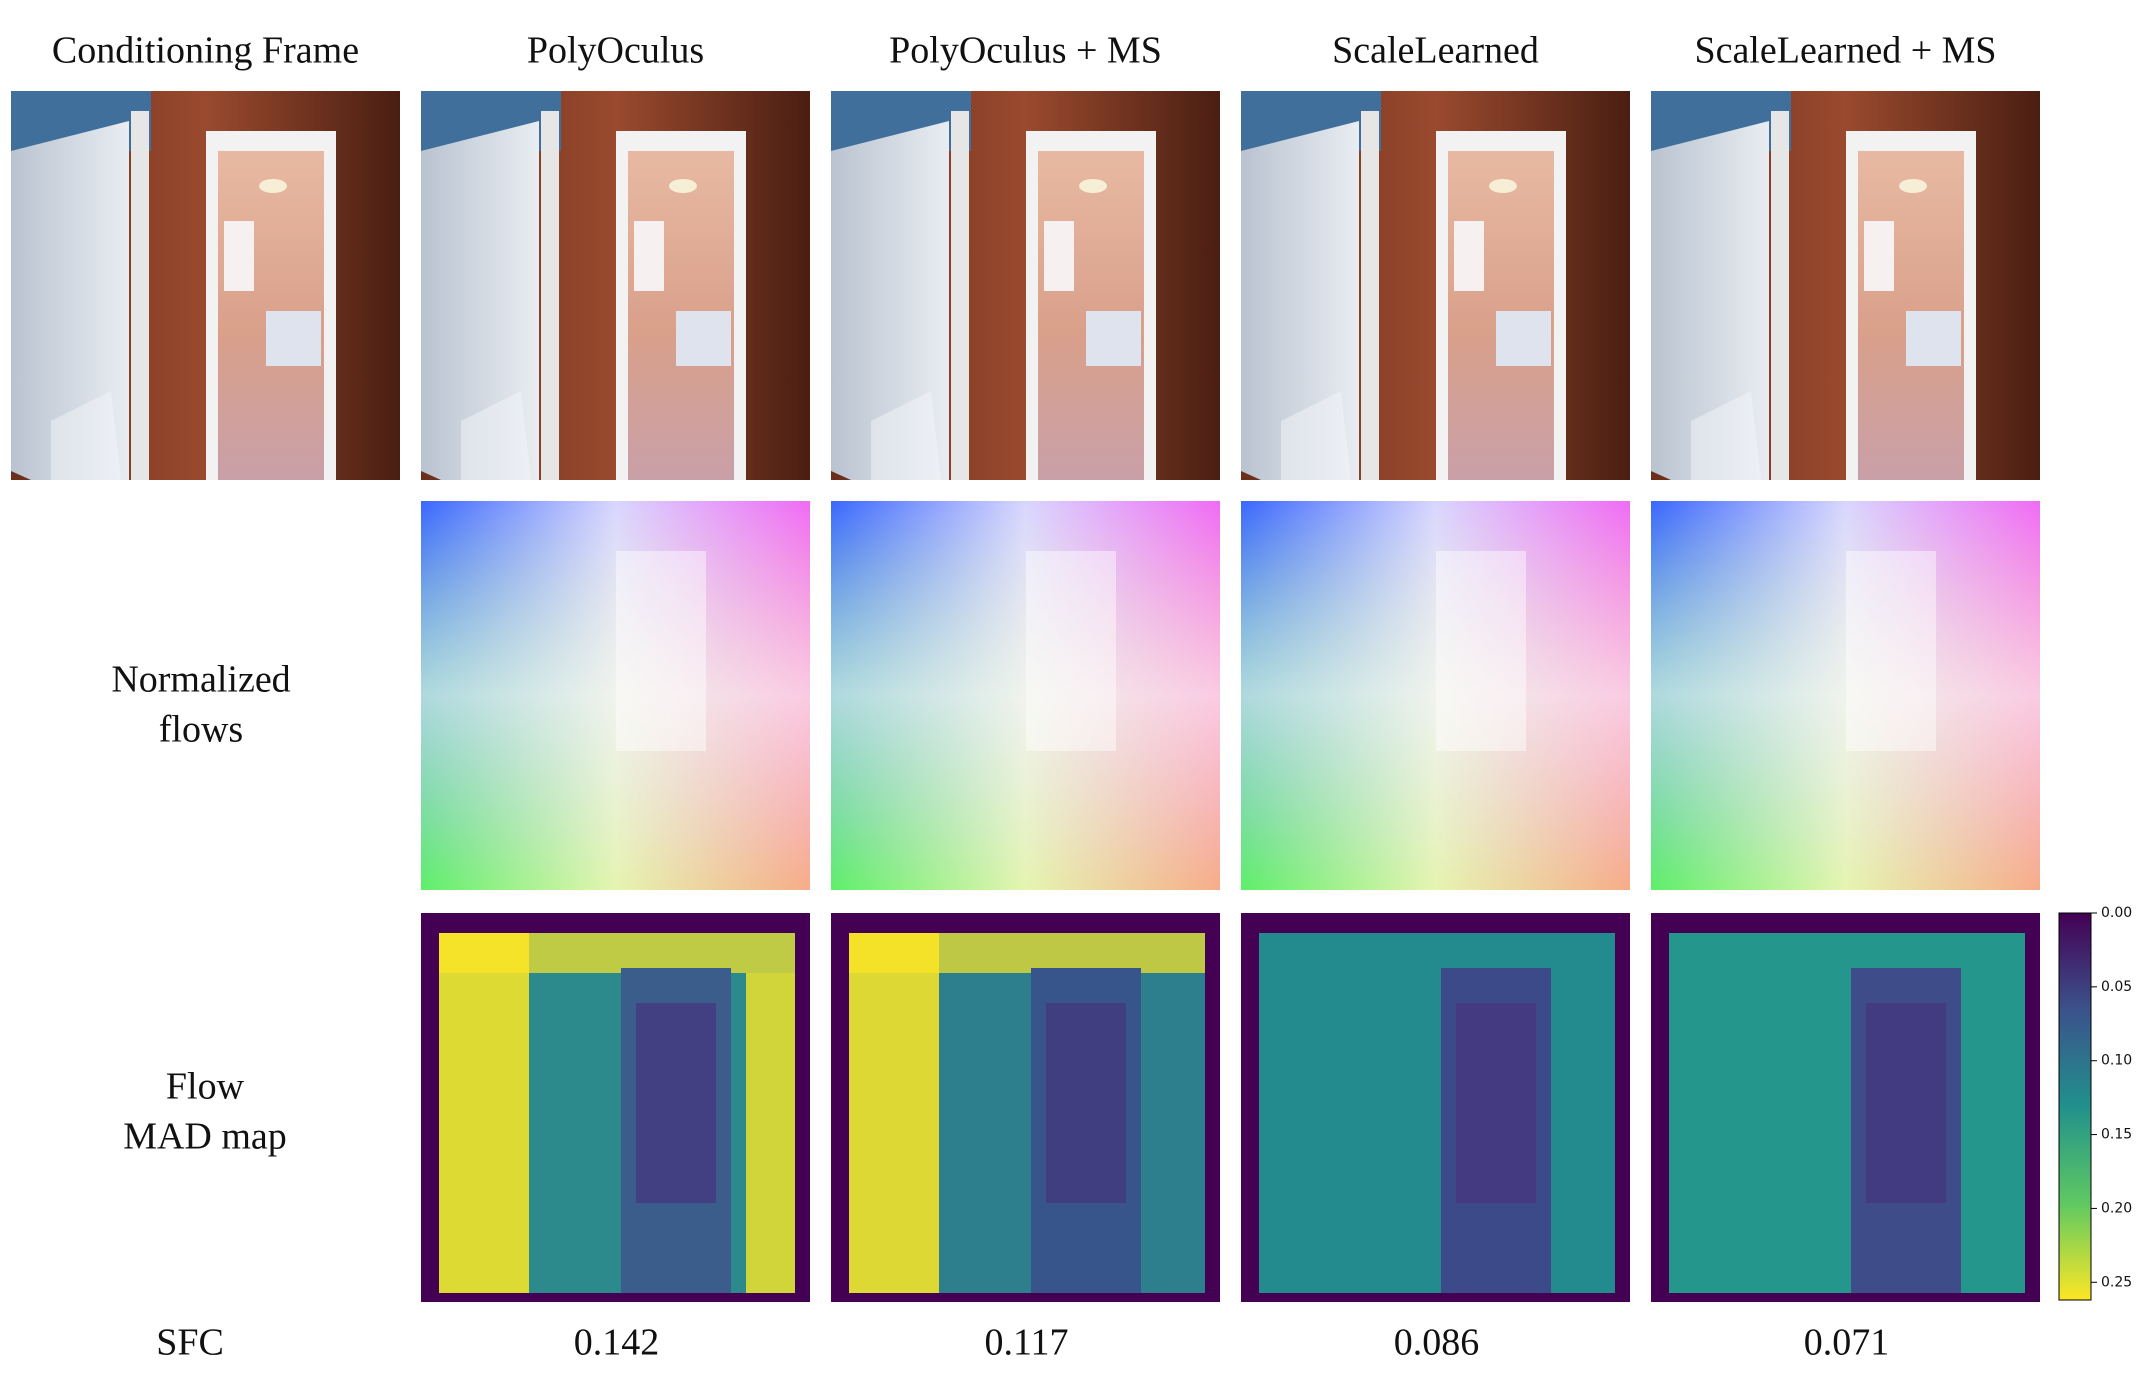 The height and width of the screenshot is (1375, 2140). Describe the element at coordinates (205, 1137) in the screenshot. I see `row-label: MAD map` at that location.